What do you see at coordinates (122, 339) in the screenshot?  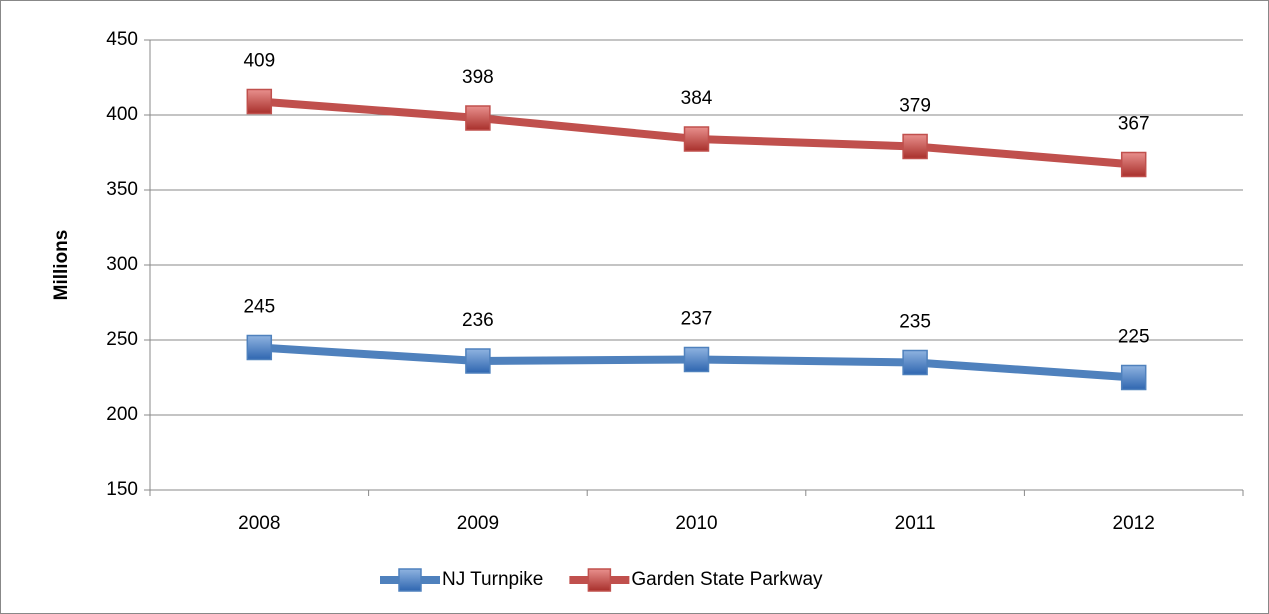 I see `y-tick-label: 250` at bounding box center [122, 339].